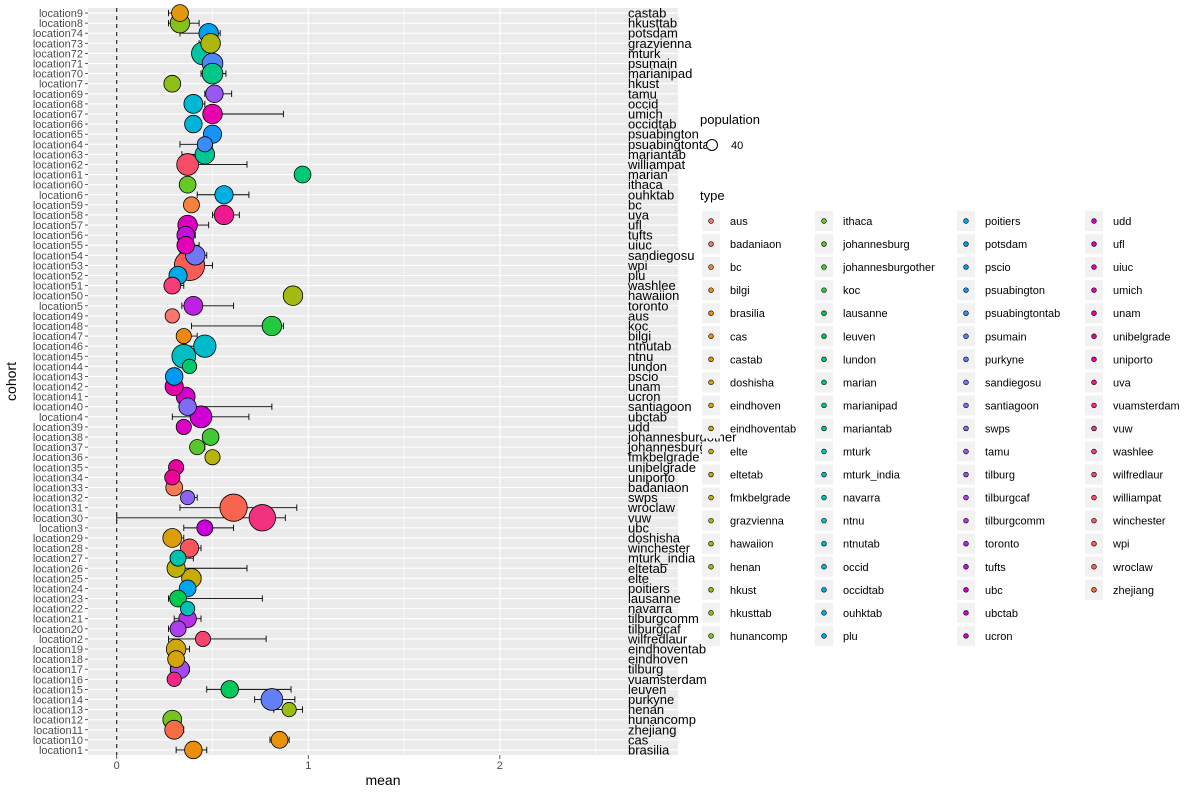  Describe the element at coordinates (58, 75) in the screenshot. I see `y-tick-label: location70` at that location.